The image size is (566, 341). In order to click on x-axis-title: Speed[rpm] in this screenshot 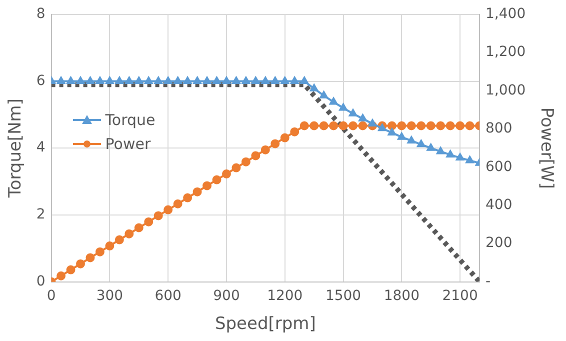, I will do `click(265, 324)`.